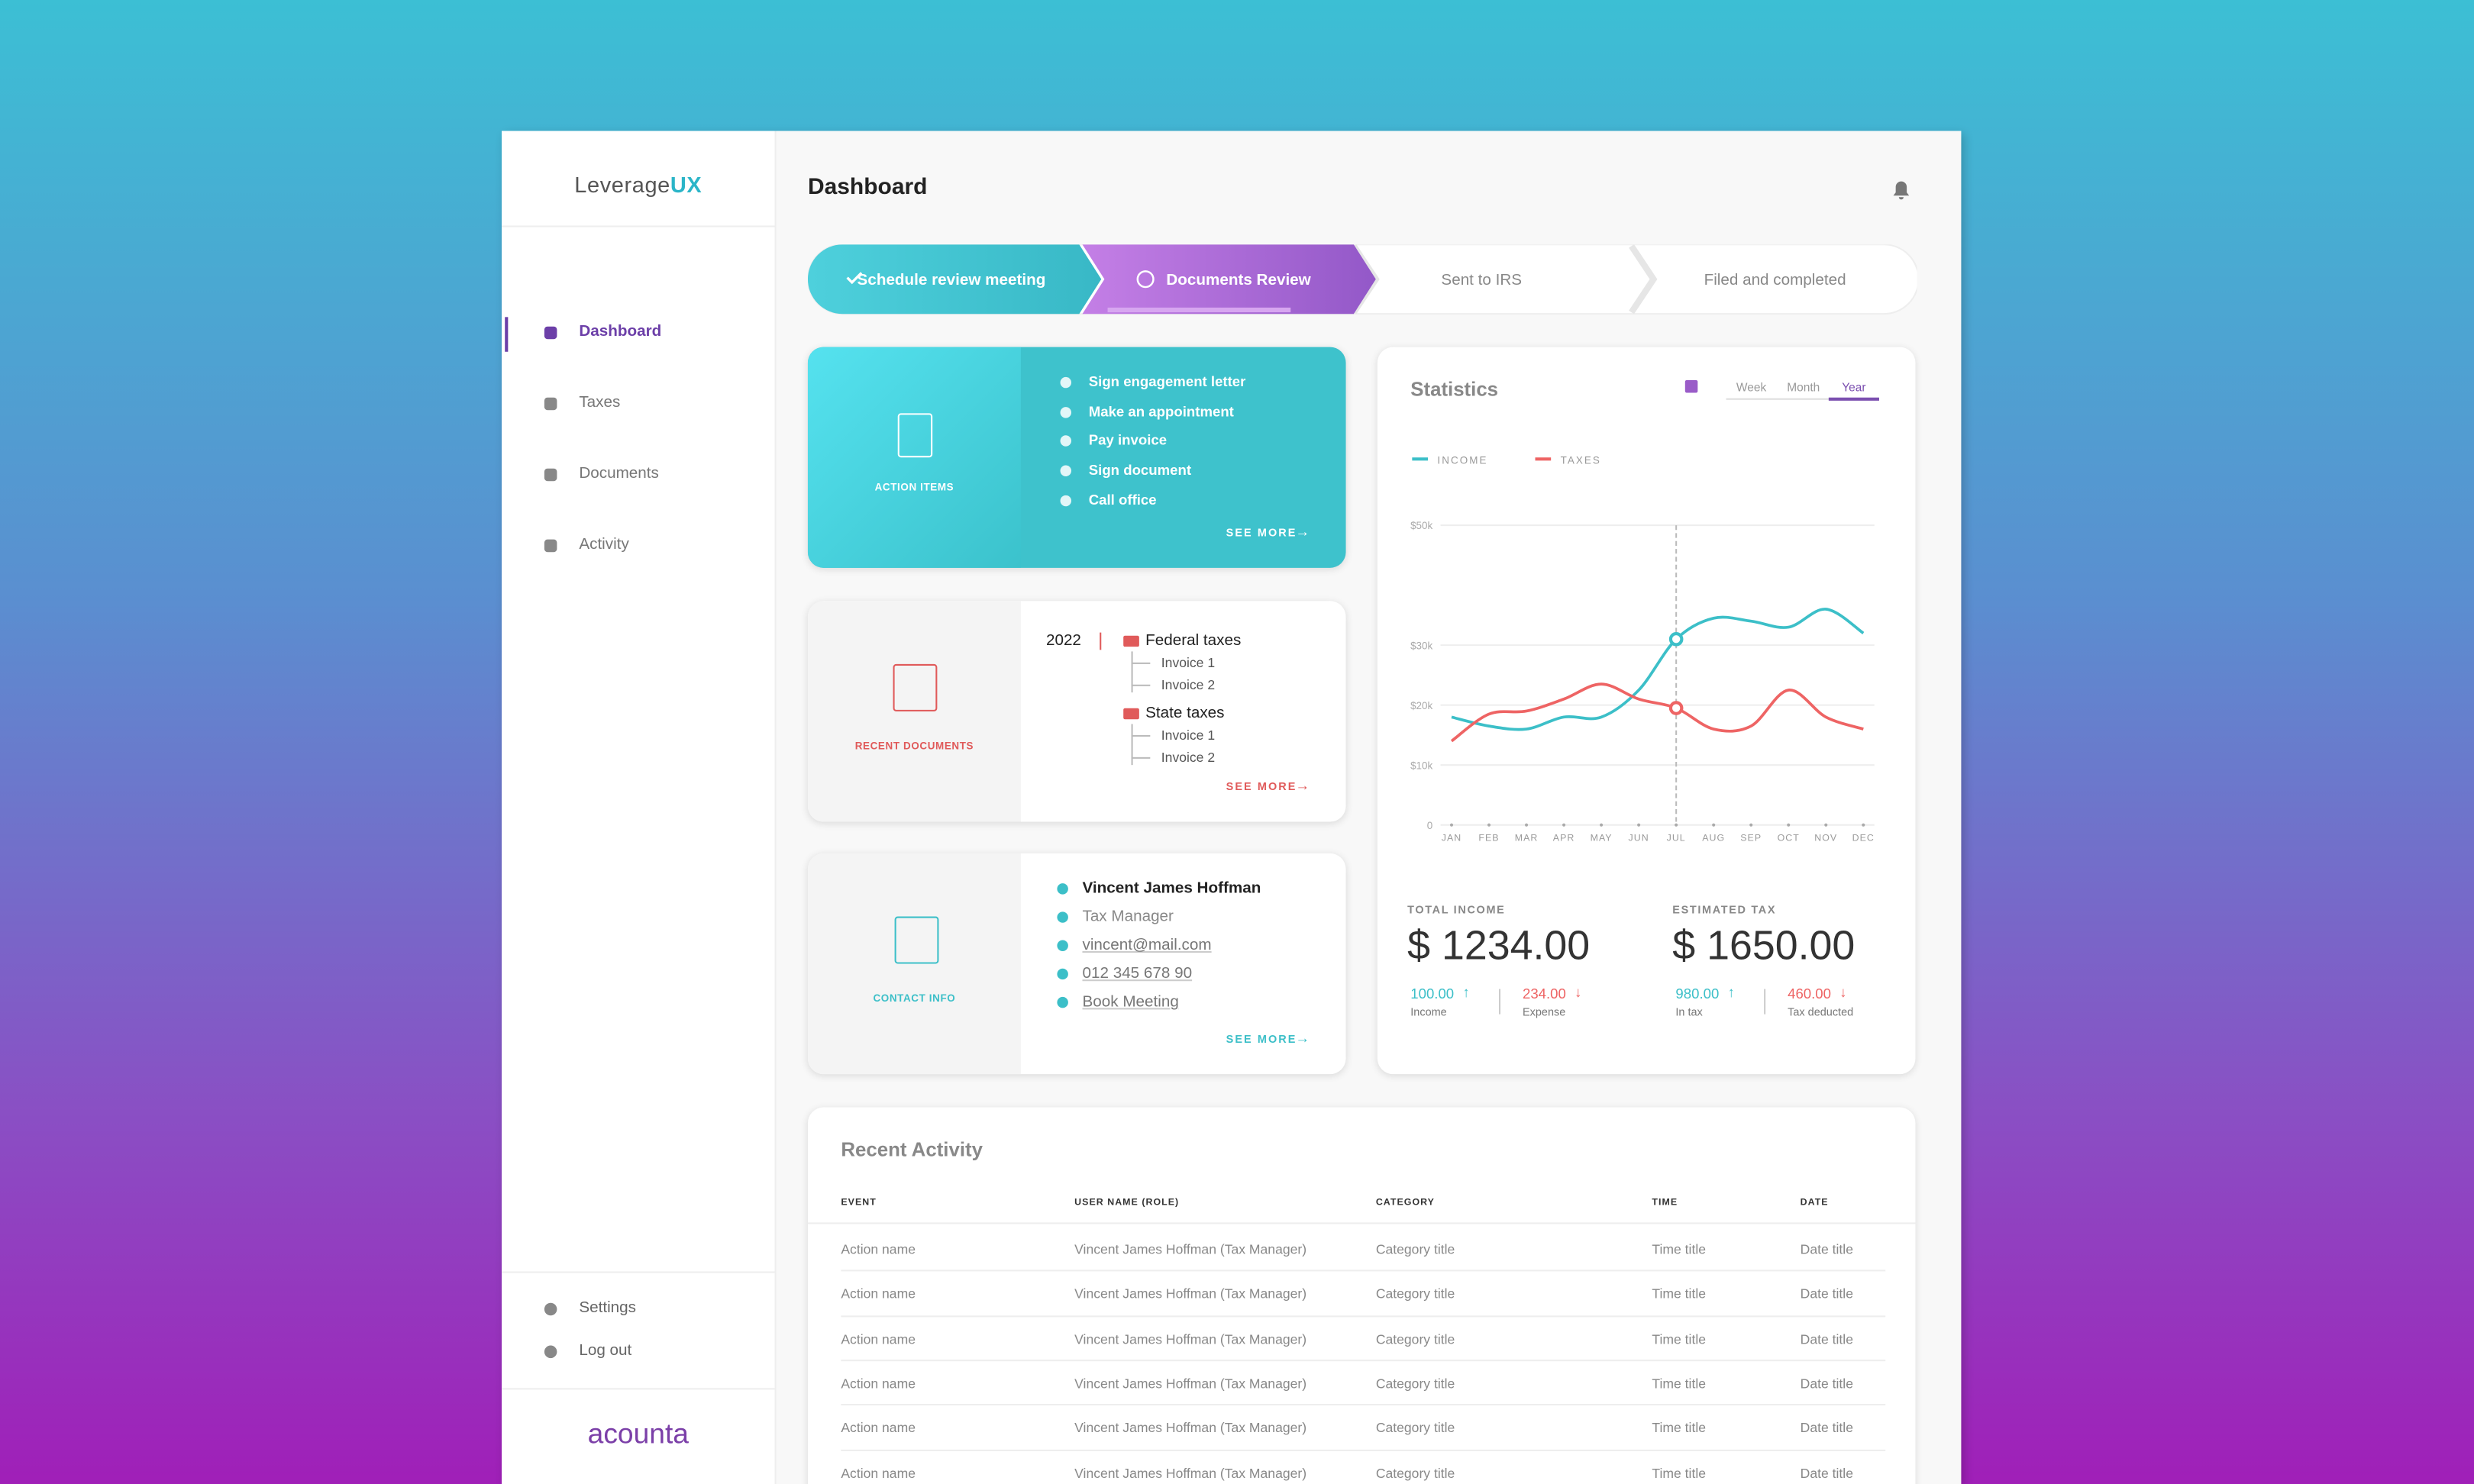  I want to click on x-tick-label: JAN, so click(1451, 837).